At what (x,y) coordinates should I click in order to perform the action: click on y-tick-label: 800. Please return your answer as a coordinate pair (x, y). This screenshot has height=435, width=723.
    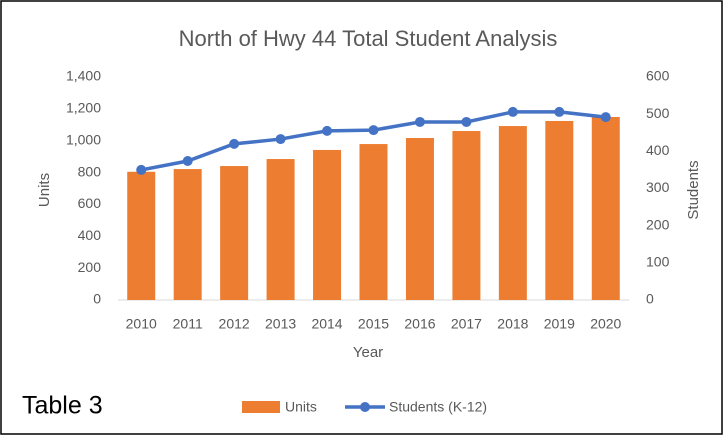
    Looking at the image, I should click on (90, 171).